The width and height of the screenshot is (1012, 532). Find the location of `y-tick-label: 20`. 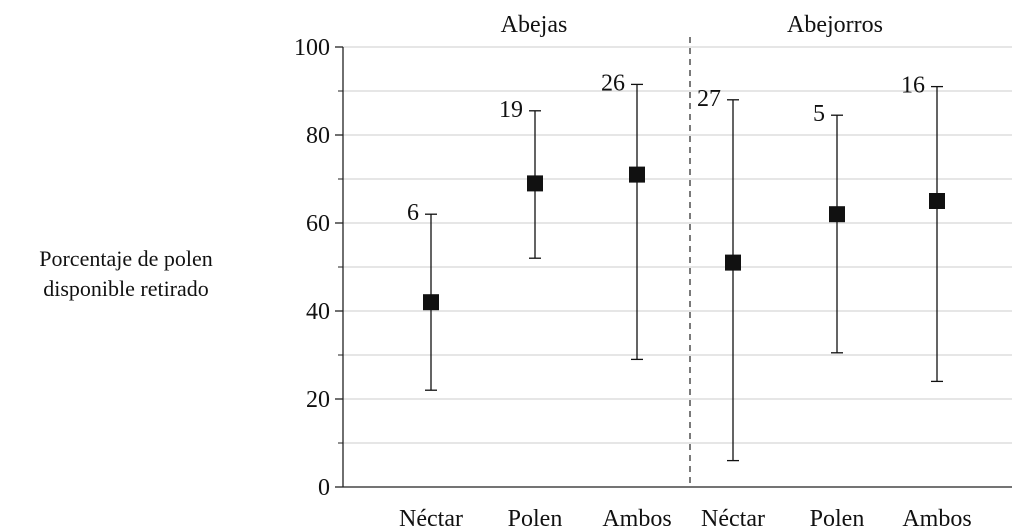

y-tick-label: 20 is located at coordinates (318, 400).